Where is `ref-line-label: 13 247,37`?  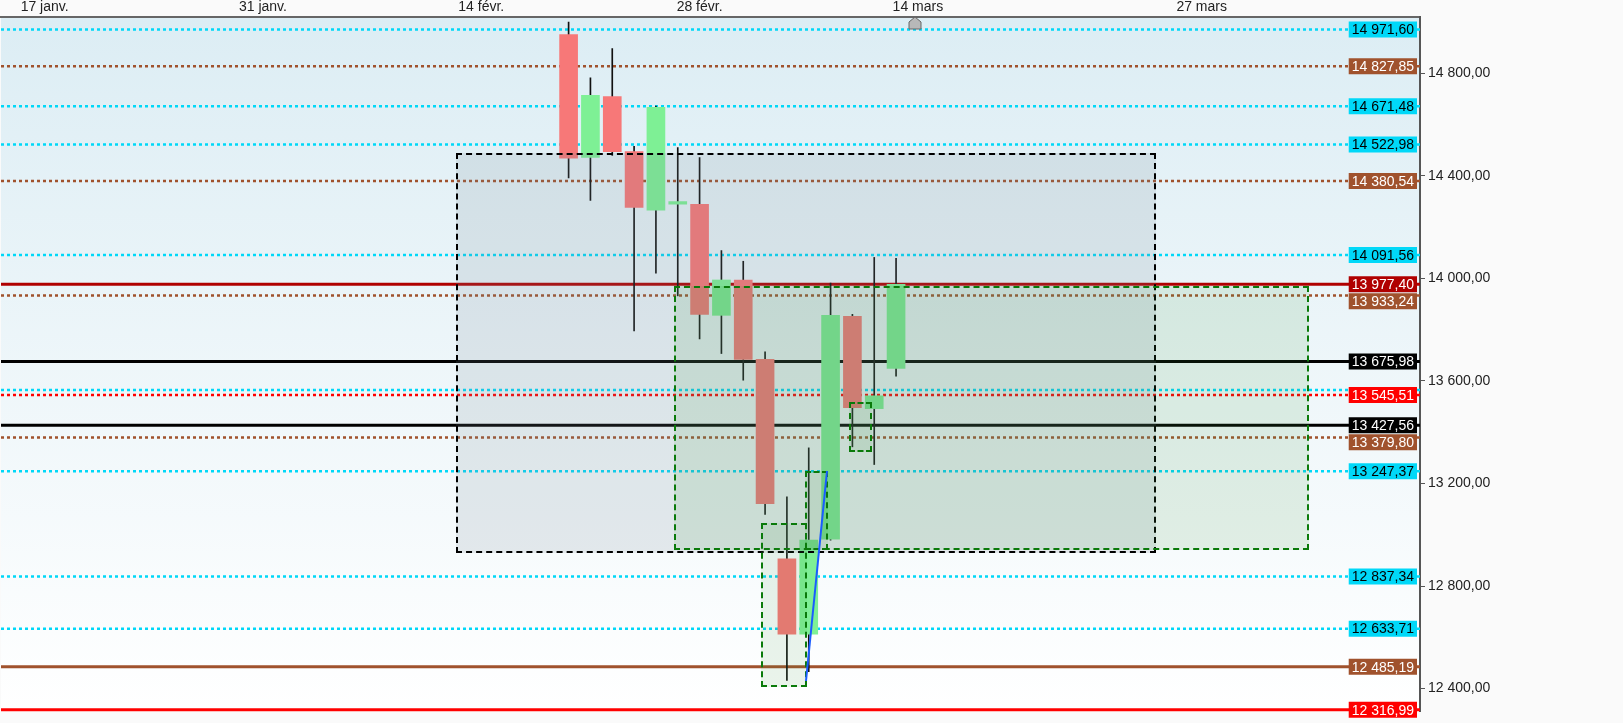
ref-line-label: 13 247,37 is located at coordinates (1383, 471).